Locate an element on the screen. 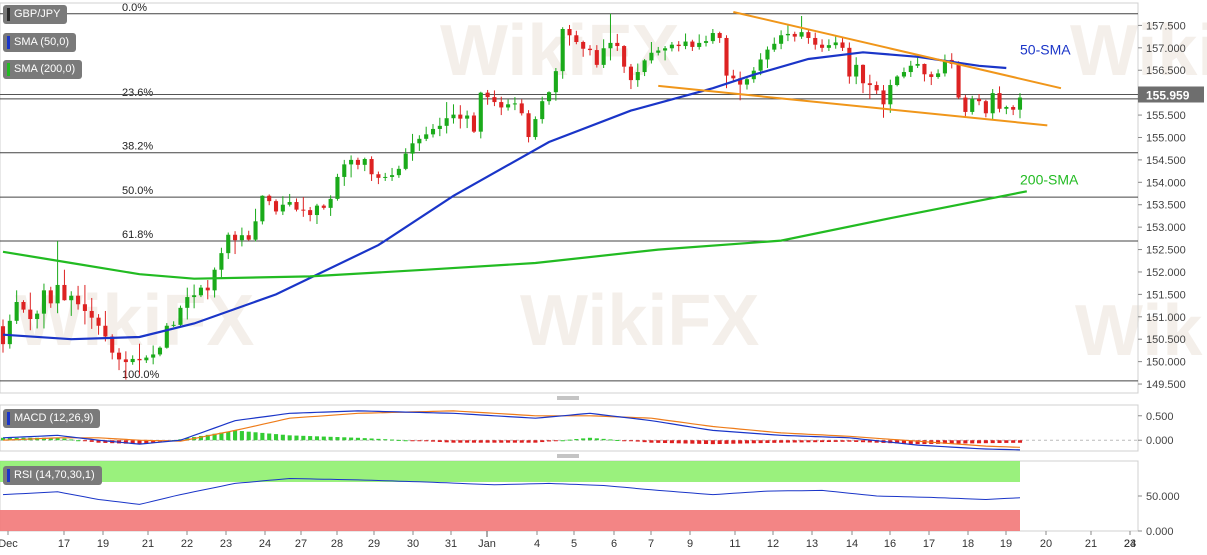 The width and height of the screenshot is (1207, 555). lower-trendline is located at coordinates (853, 105).